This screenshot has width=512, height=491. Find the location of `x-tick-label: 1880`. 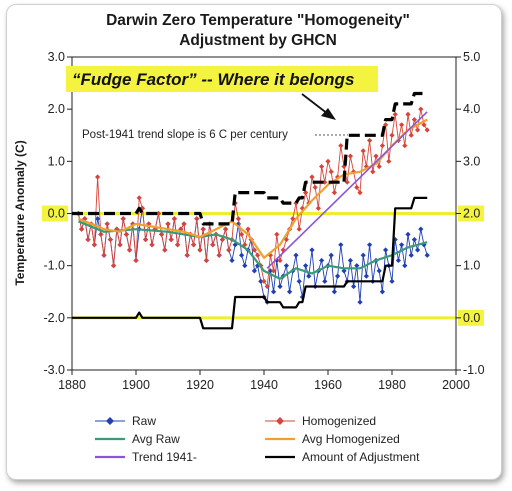

x-tick-label: 1880 is located at coordinates (72, 385).